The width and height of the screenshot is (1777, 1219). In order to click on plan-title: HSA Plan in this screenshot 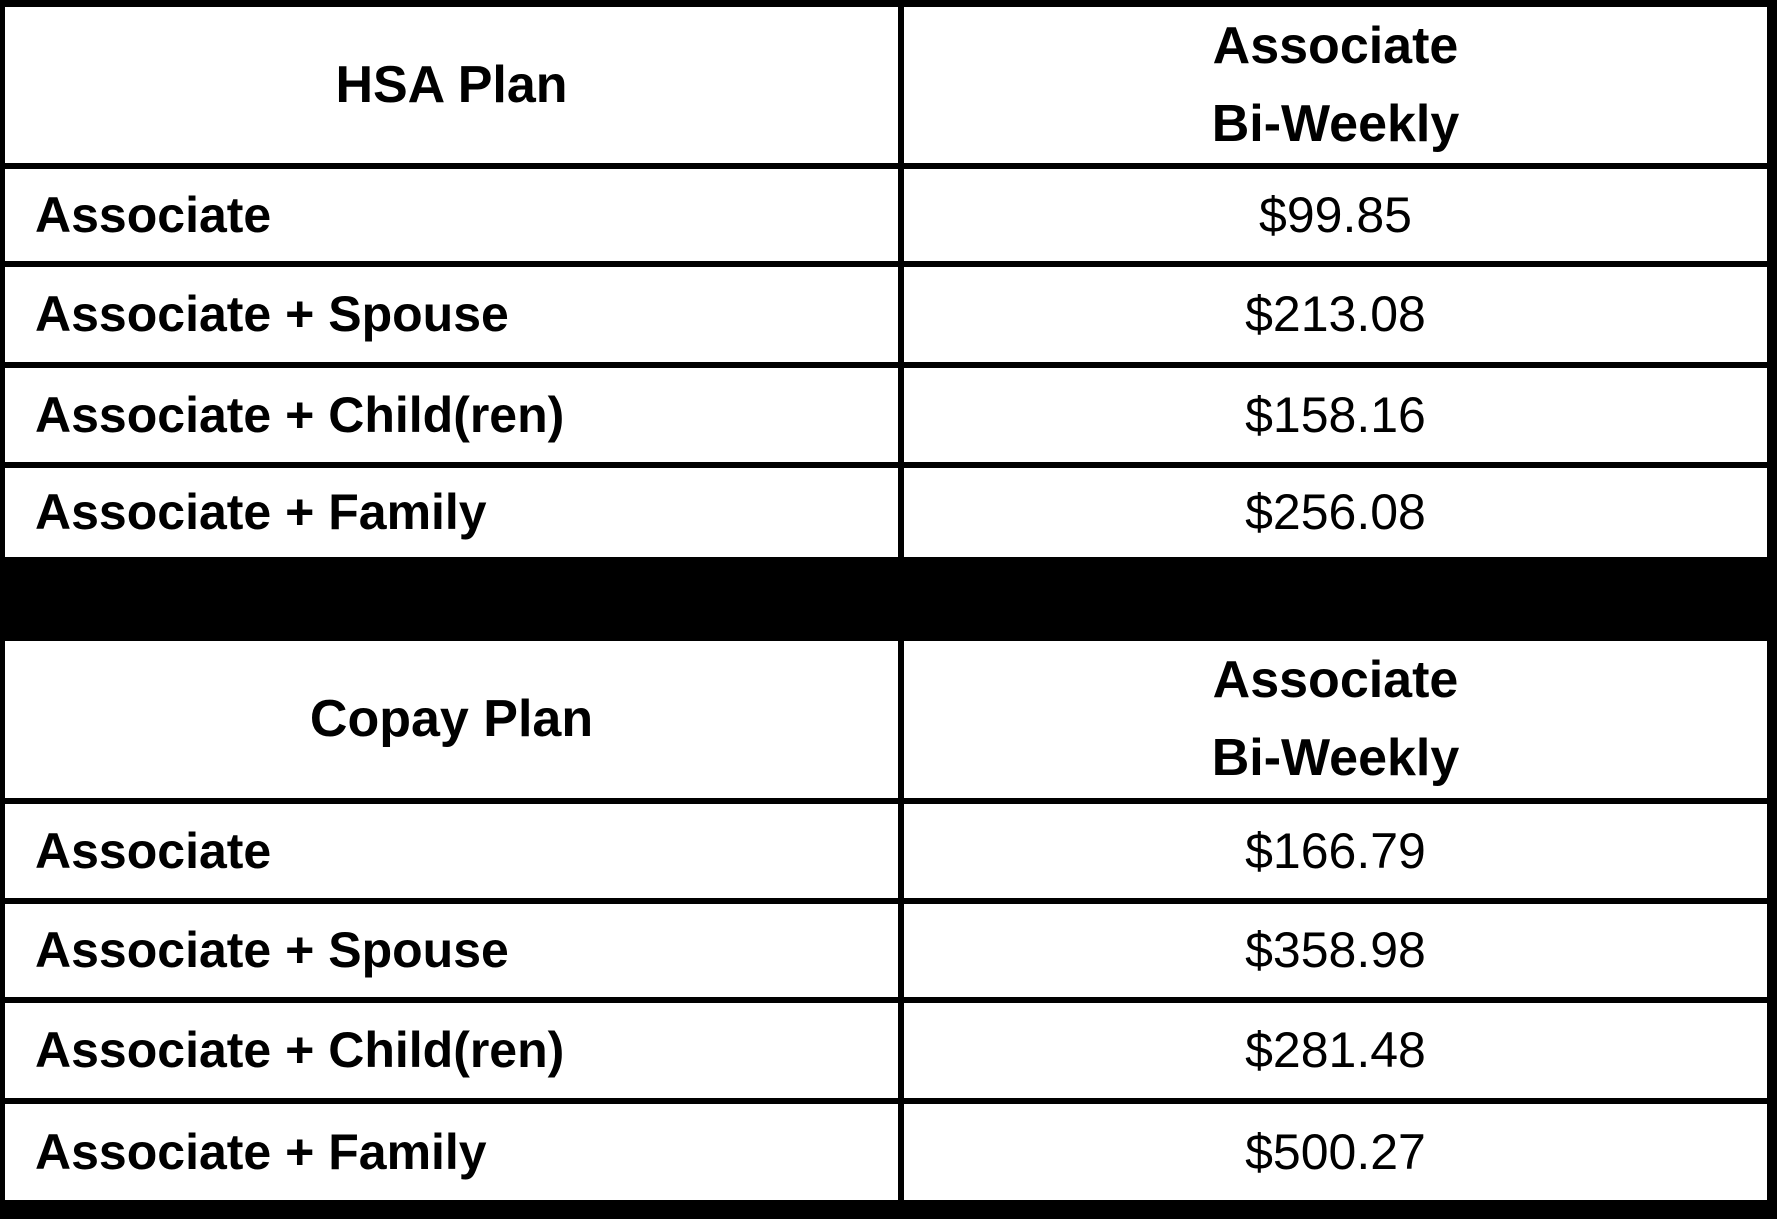, I will do `click(451, 85)`.